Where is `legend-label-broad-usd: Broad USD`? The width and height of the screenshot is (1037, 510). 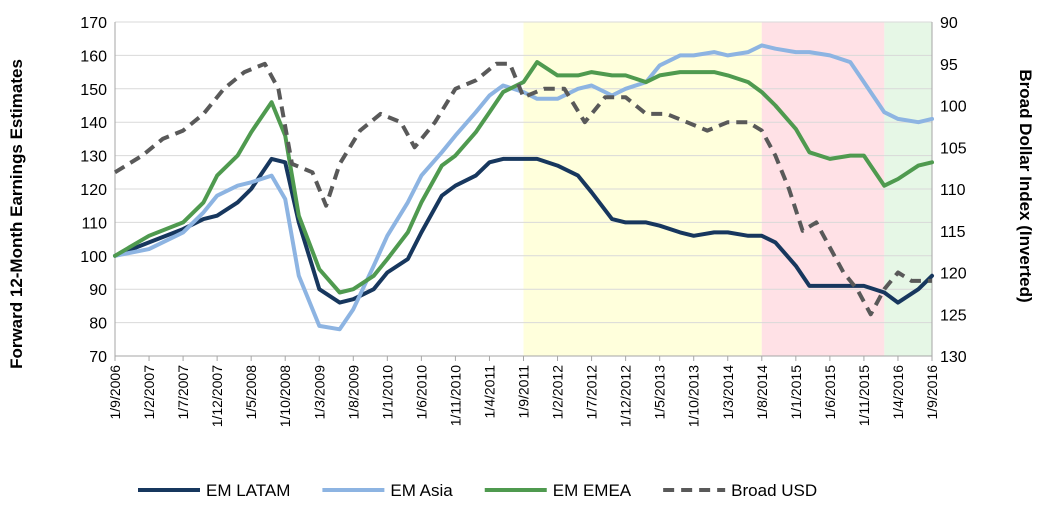 legend-label-broad-usd: Broad USD is located at coordinates (774, 490).